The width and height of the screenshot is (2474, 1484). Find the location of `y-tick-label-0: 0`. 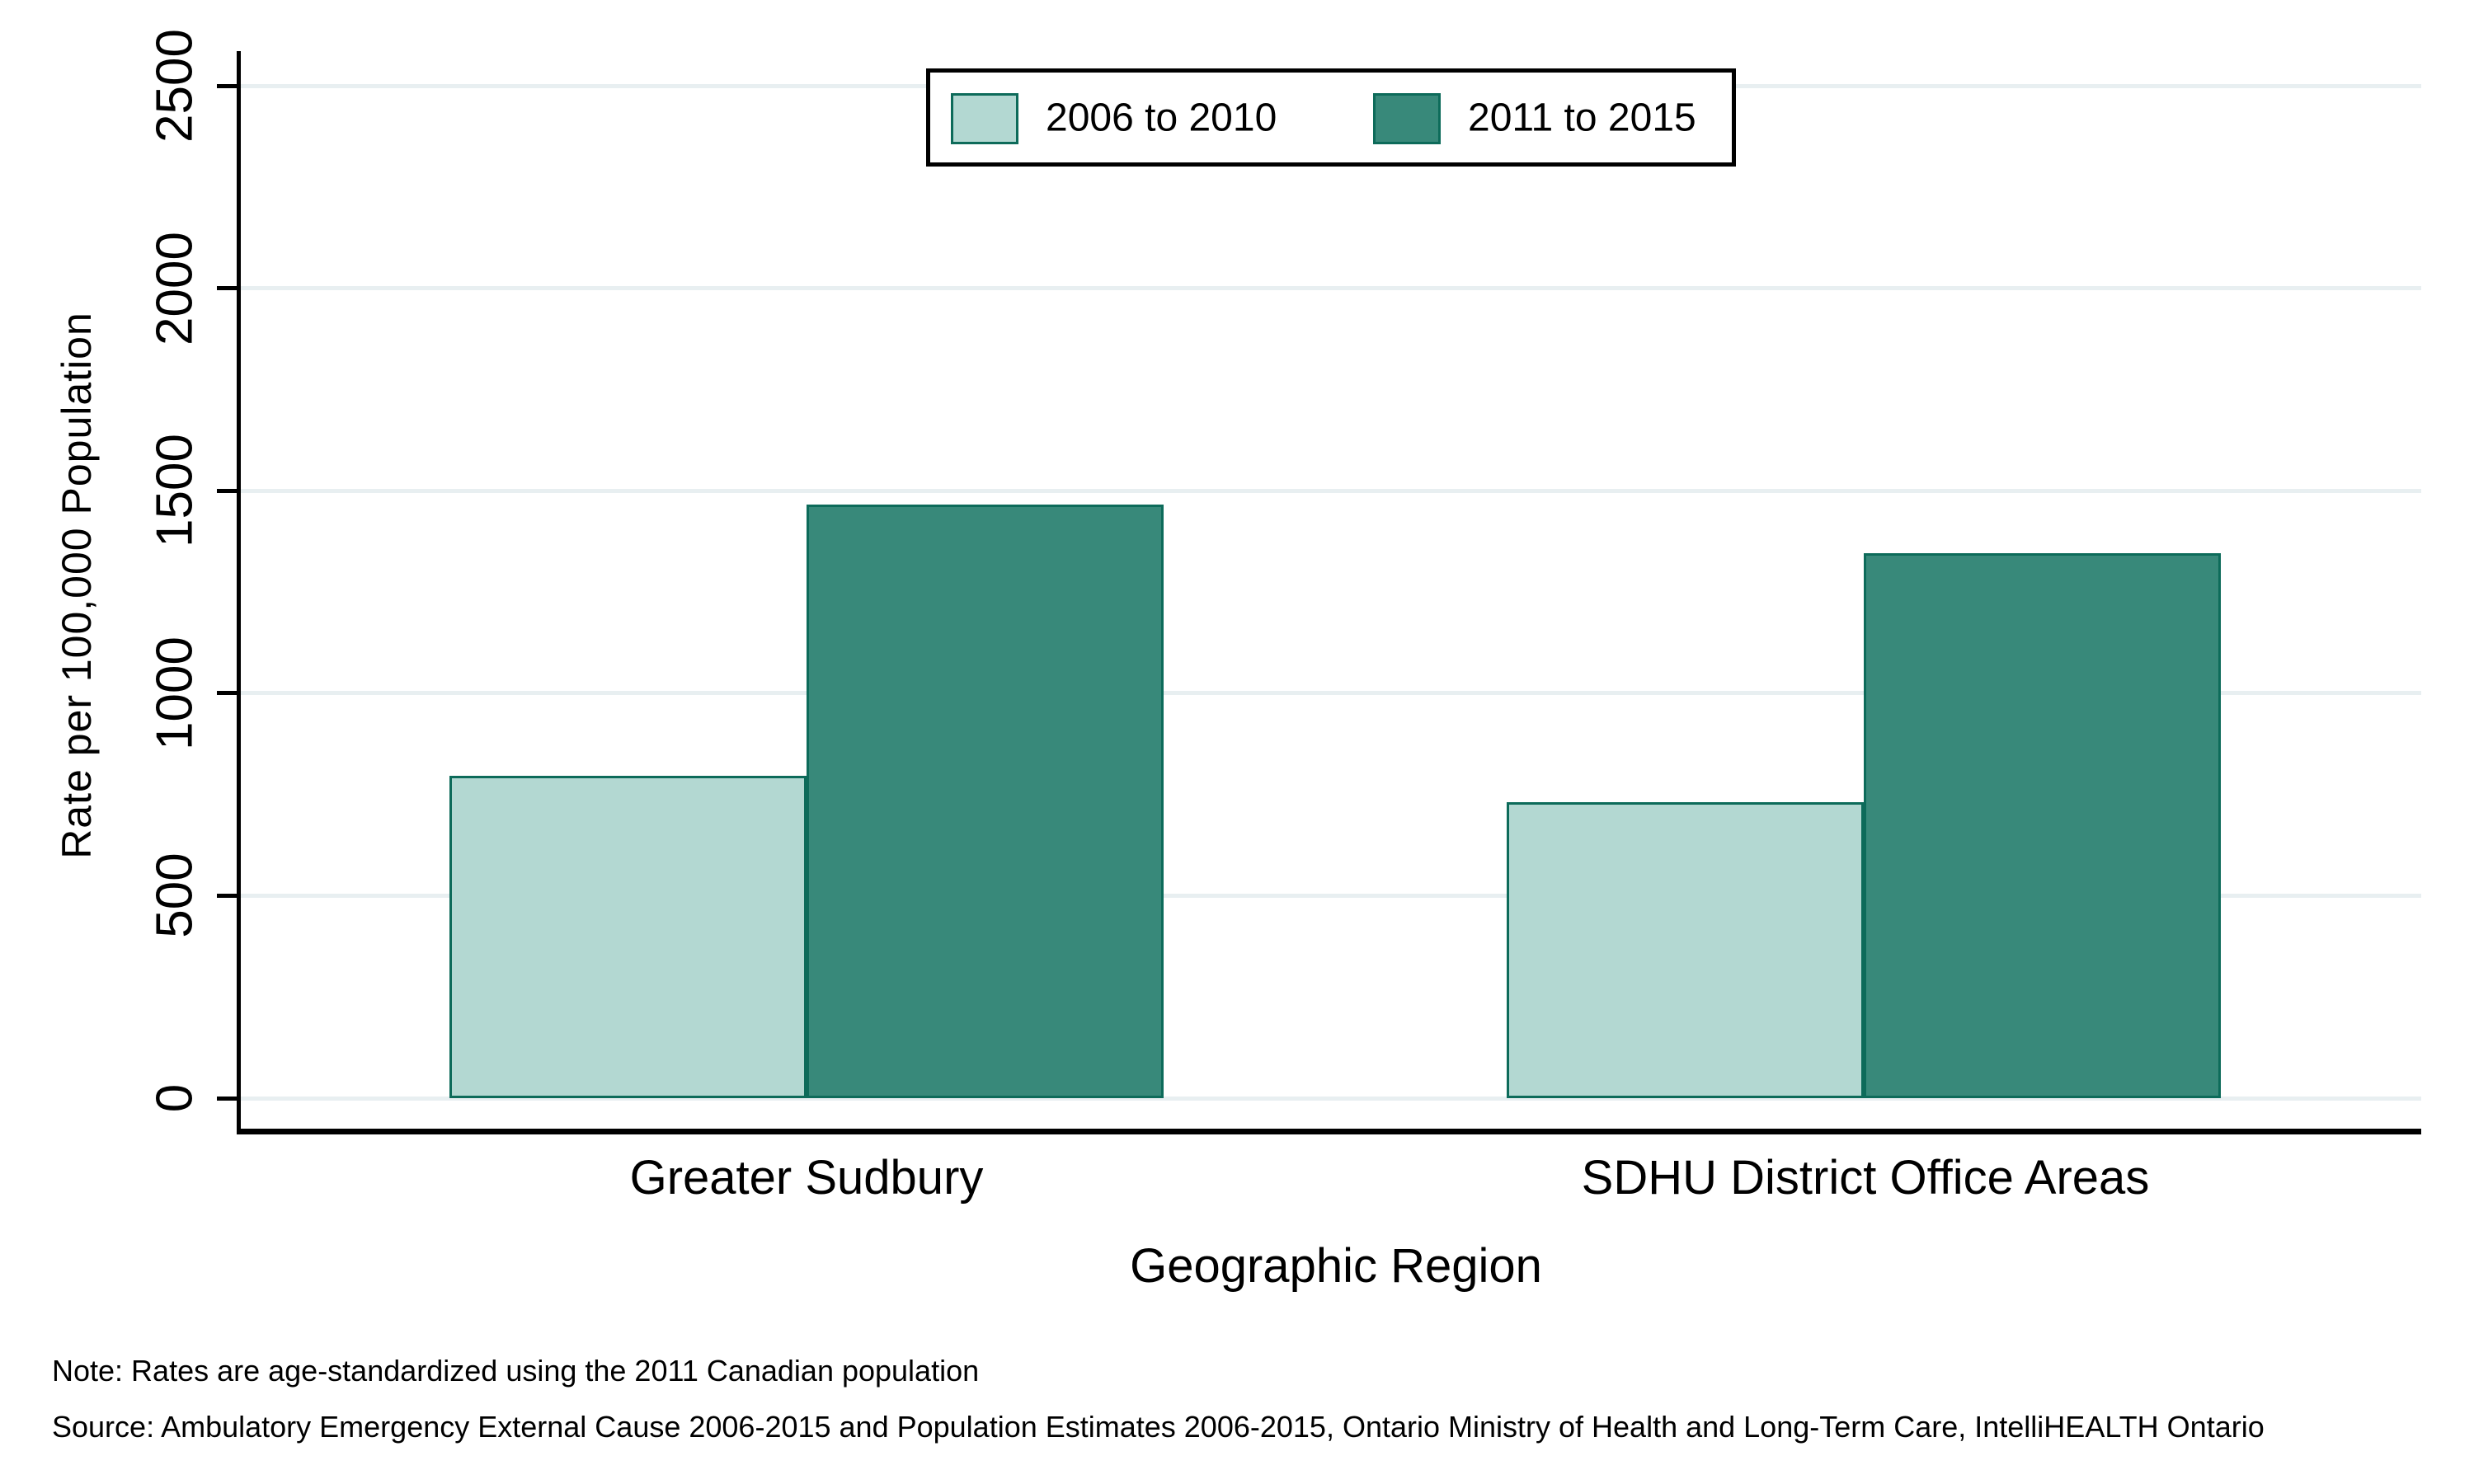

y-tick-label-0: 0 is located at coordinates (175, 1098).